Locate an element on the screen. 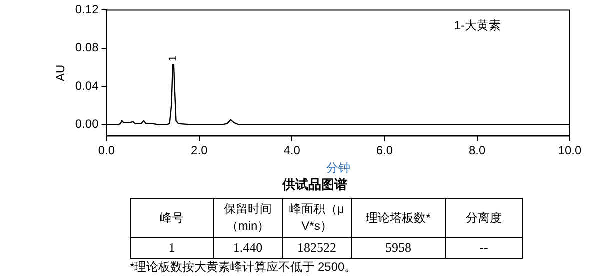  category-label: 分离度 is located at coordinates (484, 218).